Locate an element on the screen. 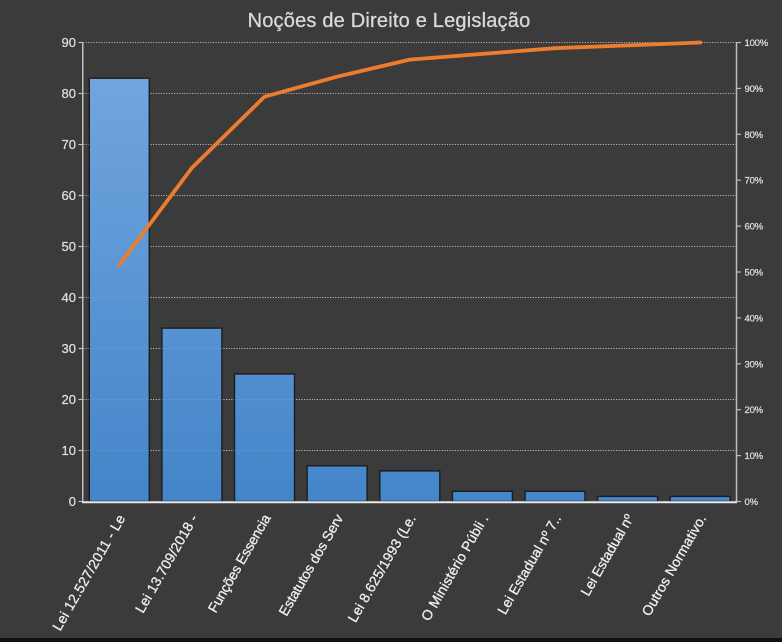 This screenshot has height=642, width=782. svg-text: 100% is located at coordinates (757, 43).